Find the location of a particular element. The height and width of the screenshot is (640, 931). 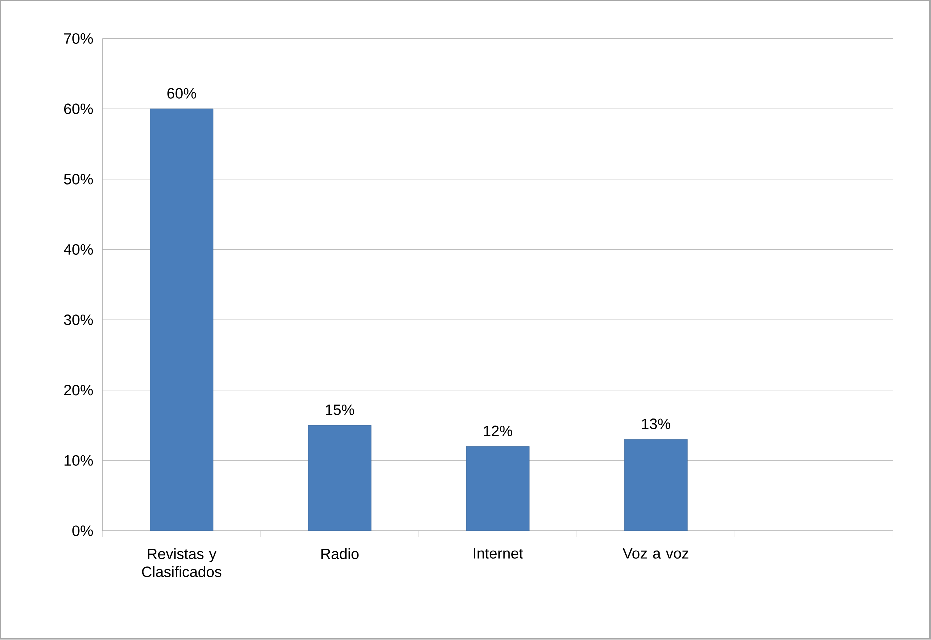

data-label: 13% is located at coordinates (656, 424).